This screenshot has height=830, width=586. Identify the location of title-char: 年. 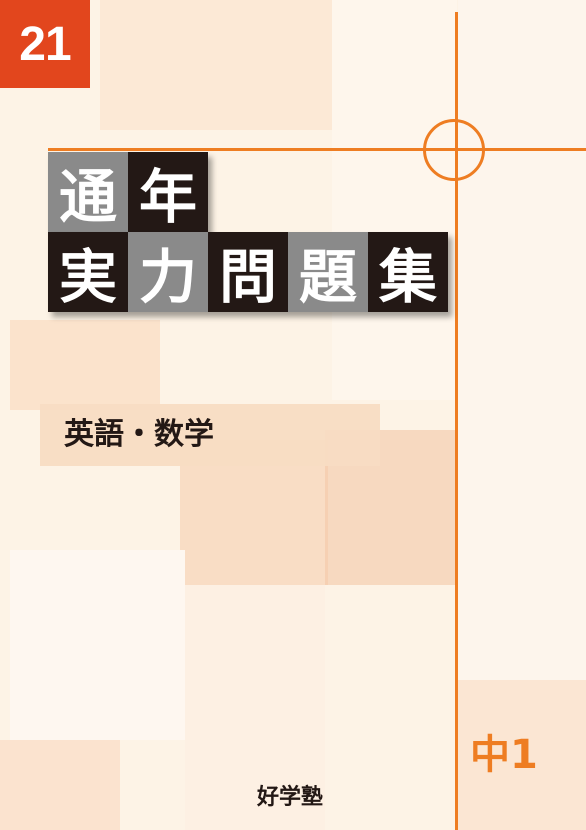
(168, 192).